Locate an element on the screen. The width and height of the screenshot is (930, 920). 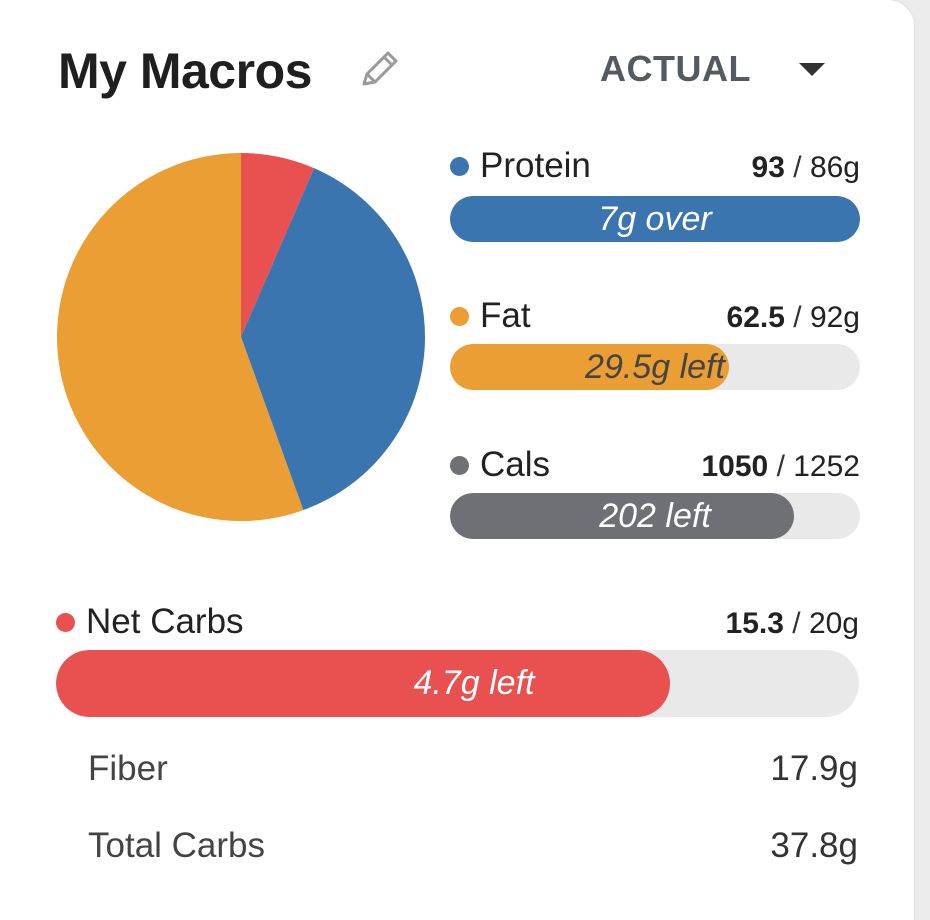
macro-protein: Protein 93 / 86g 7g over is located at coordinates (655, 192).